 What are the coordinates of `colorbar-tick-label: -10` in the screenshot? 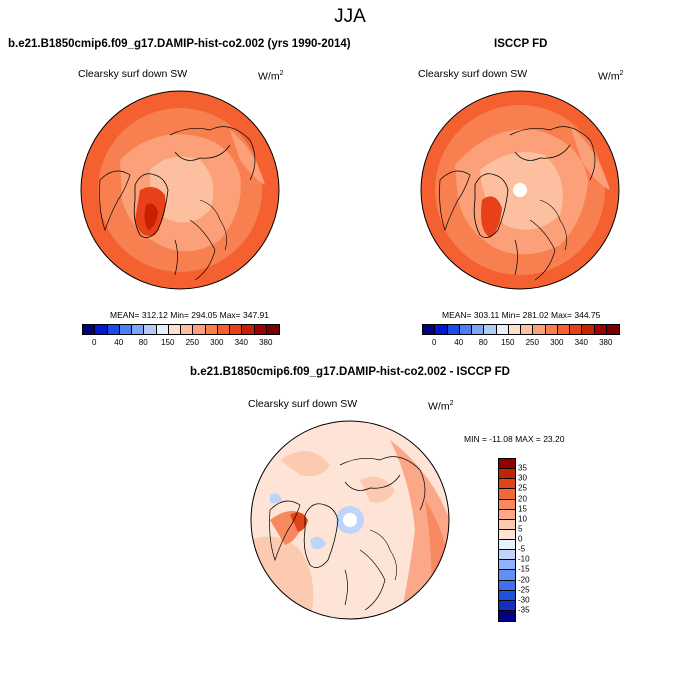 It's located at (524, 559).